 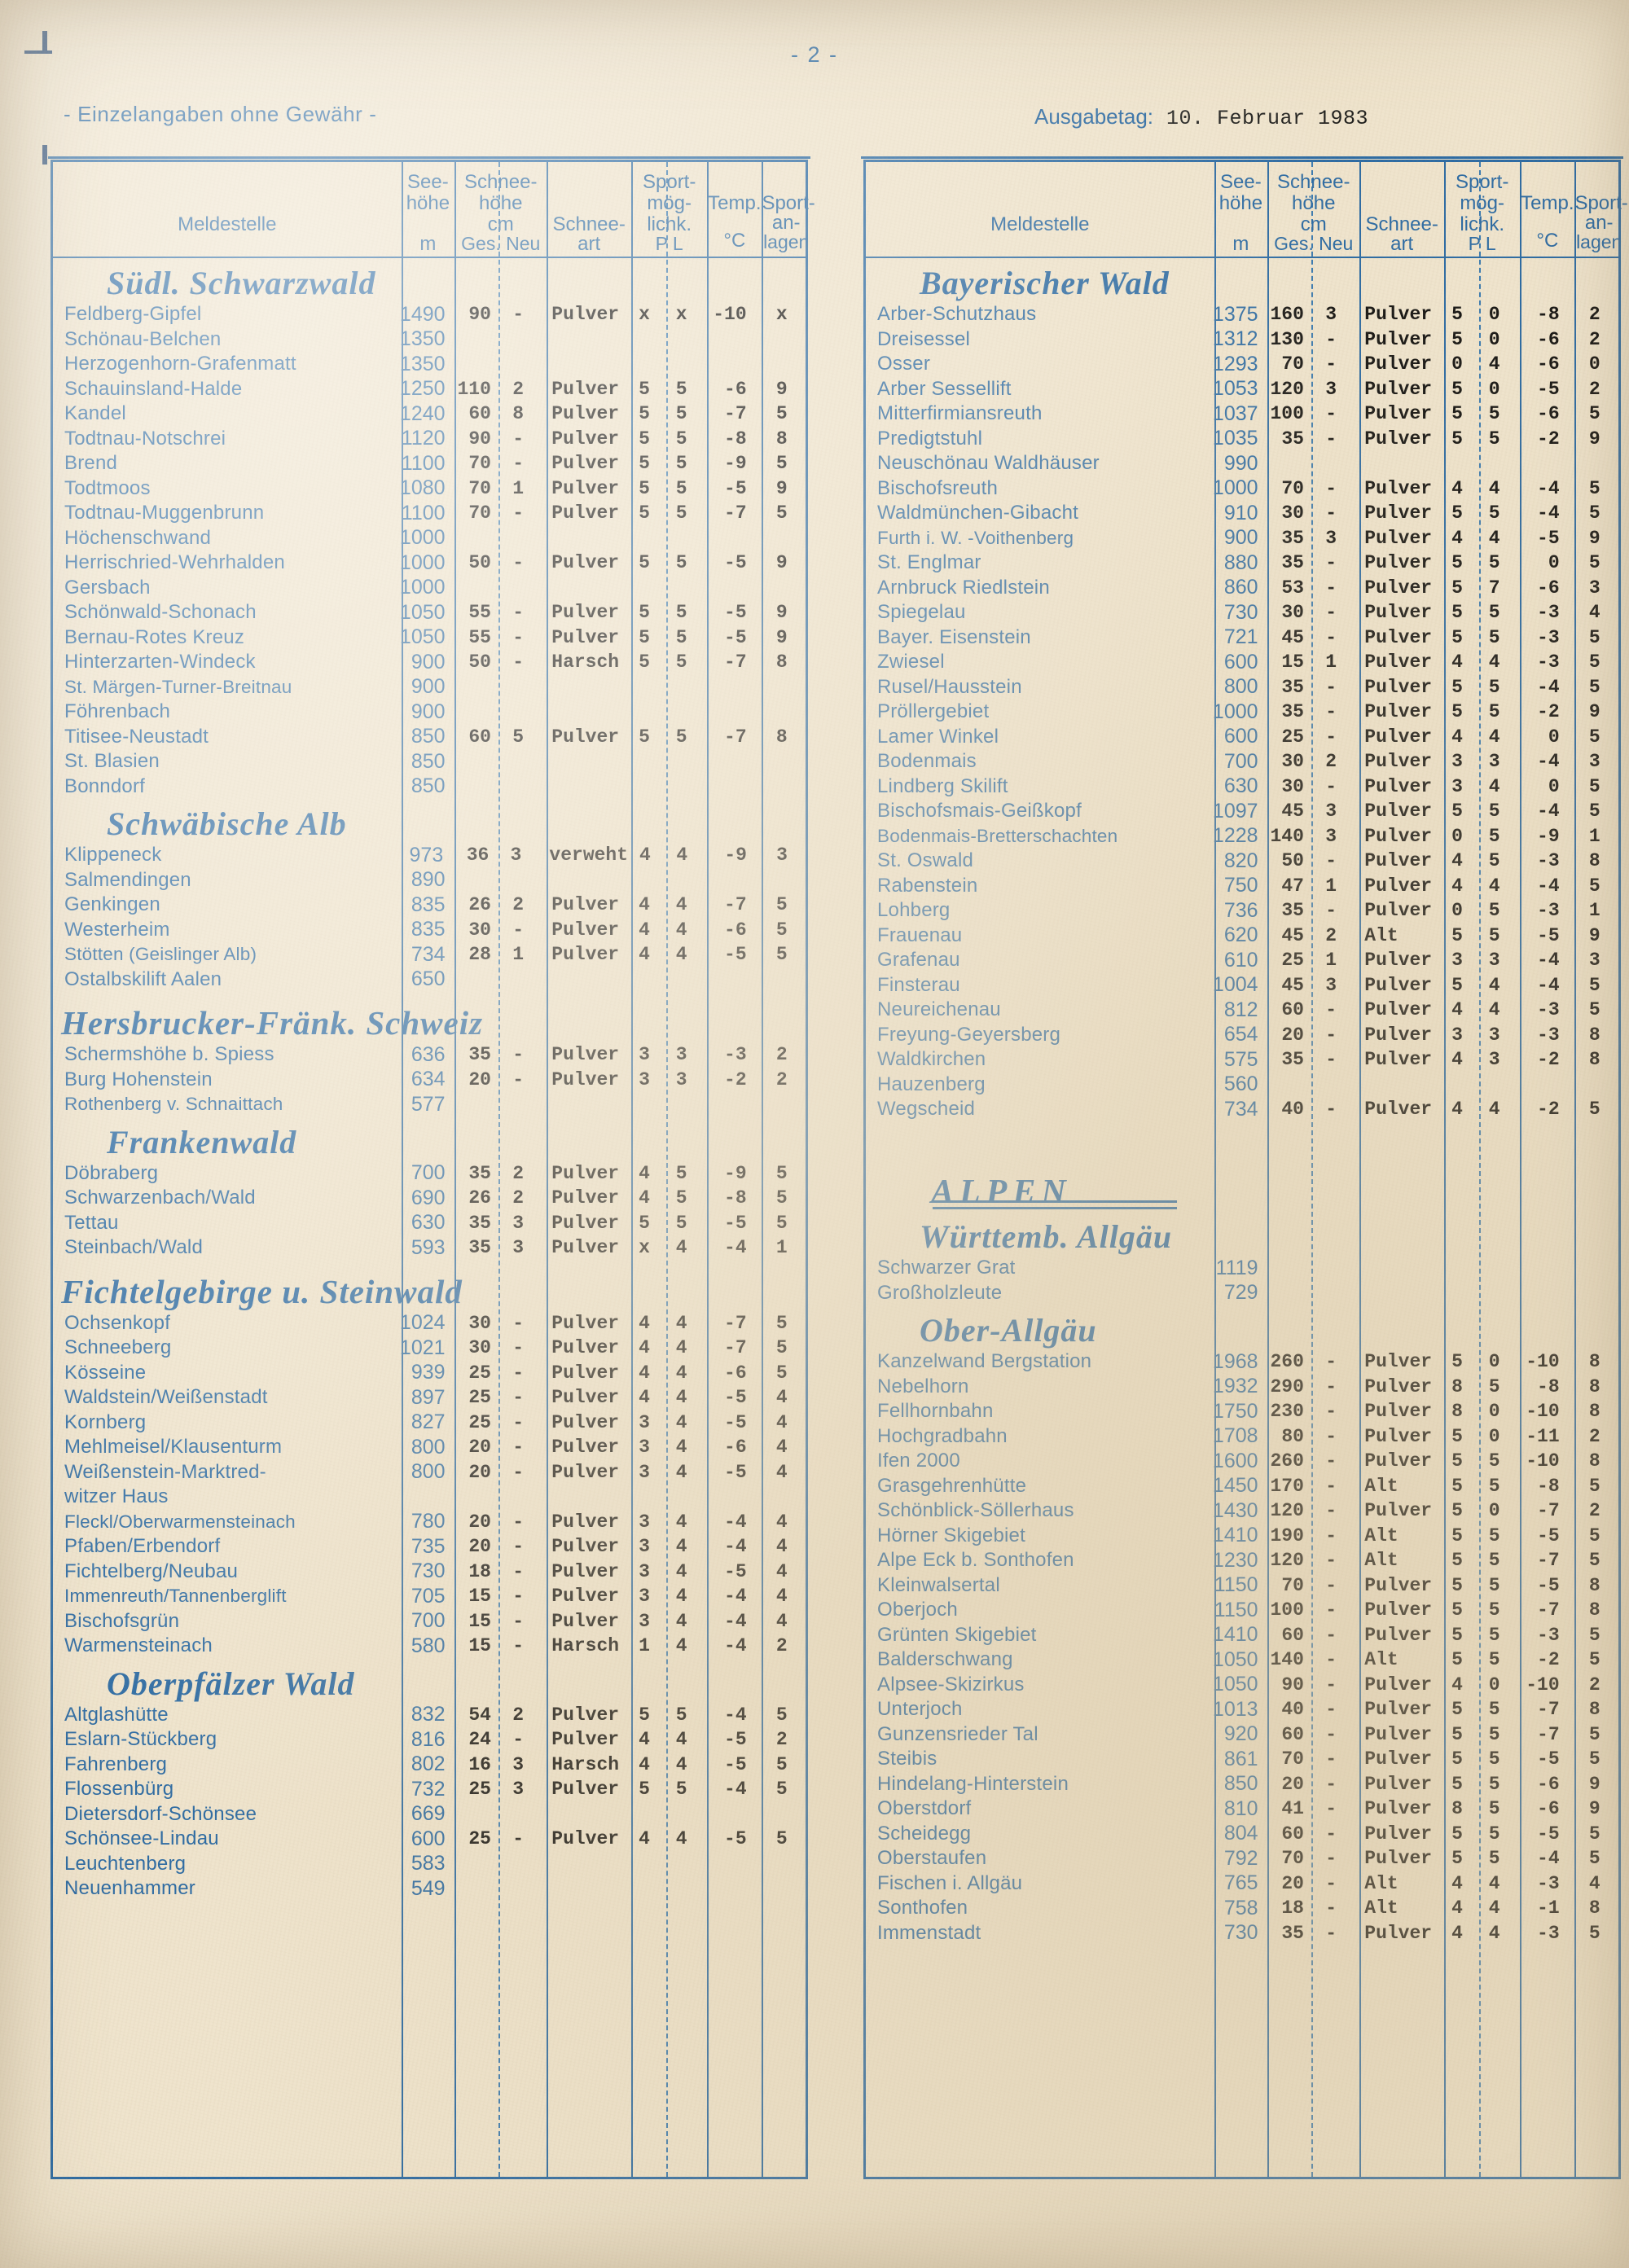 I want to click on snow-total-cm: 90, so click(x=480, y=315).